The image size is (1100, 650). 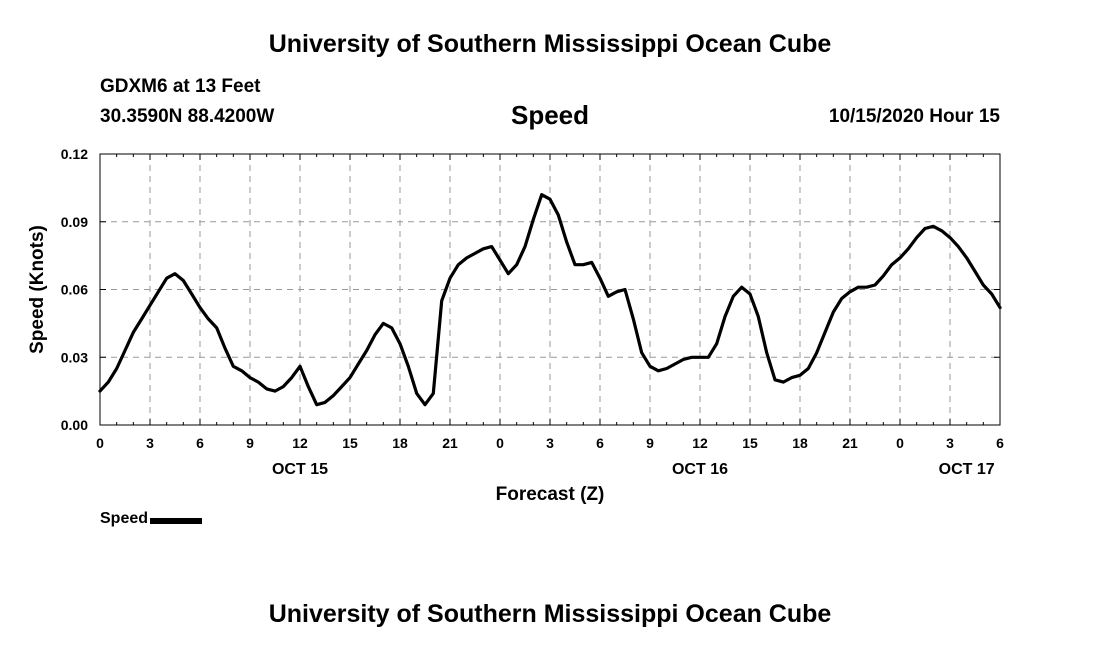 I want to click on date-label: OCT 17, so click(x=967, y=469).